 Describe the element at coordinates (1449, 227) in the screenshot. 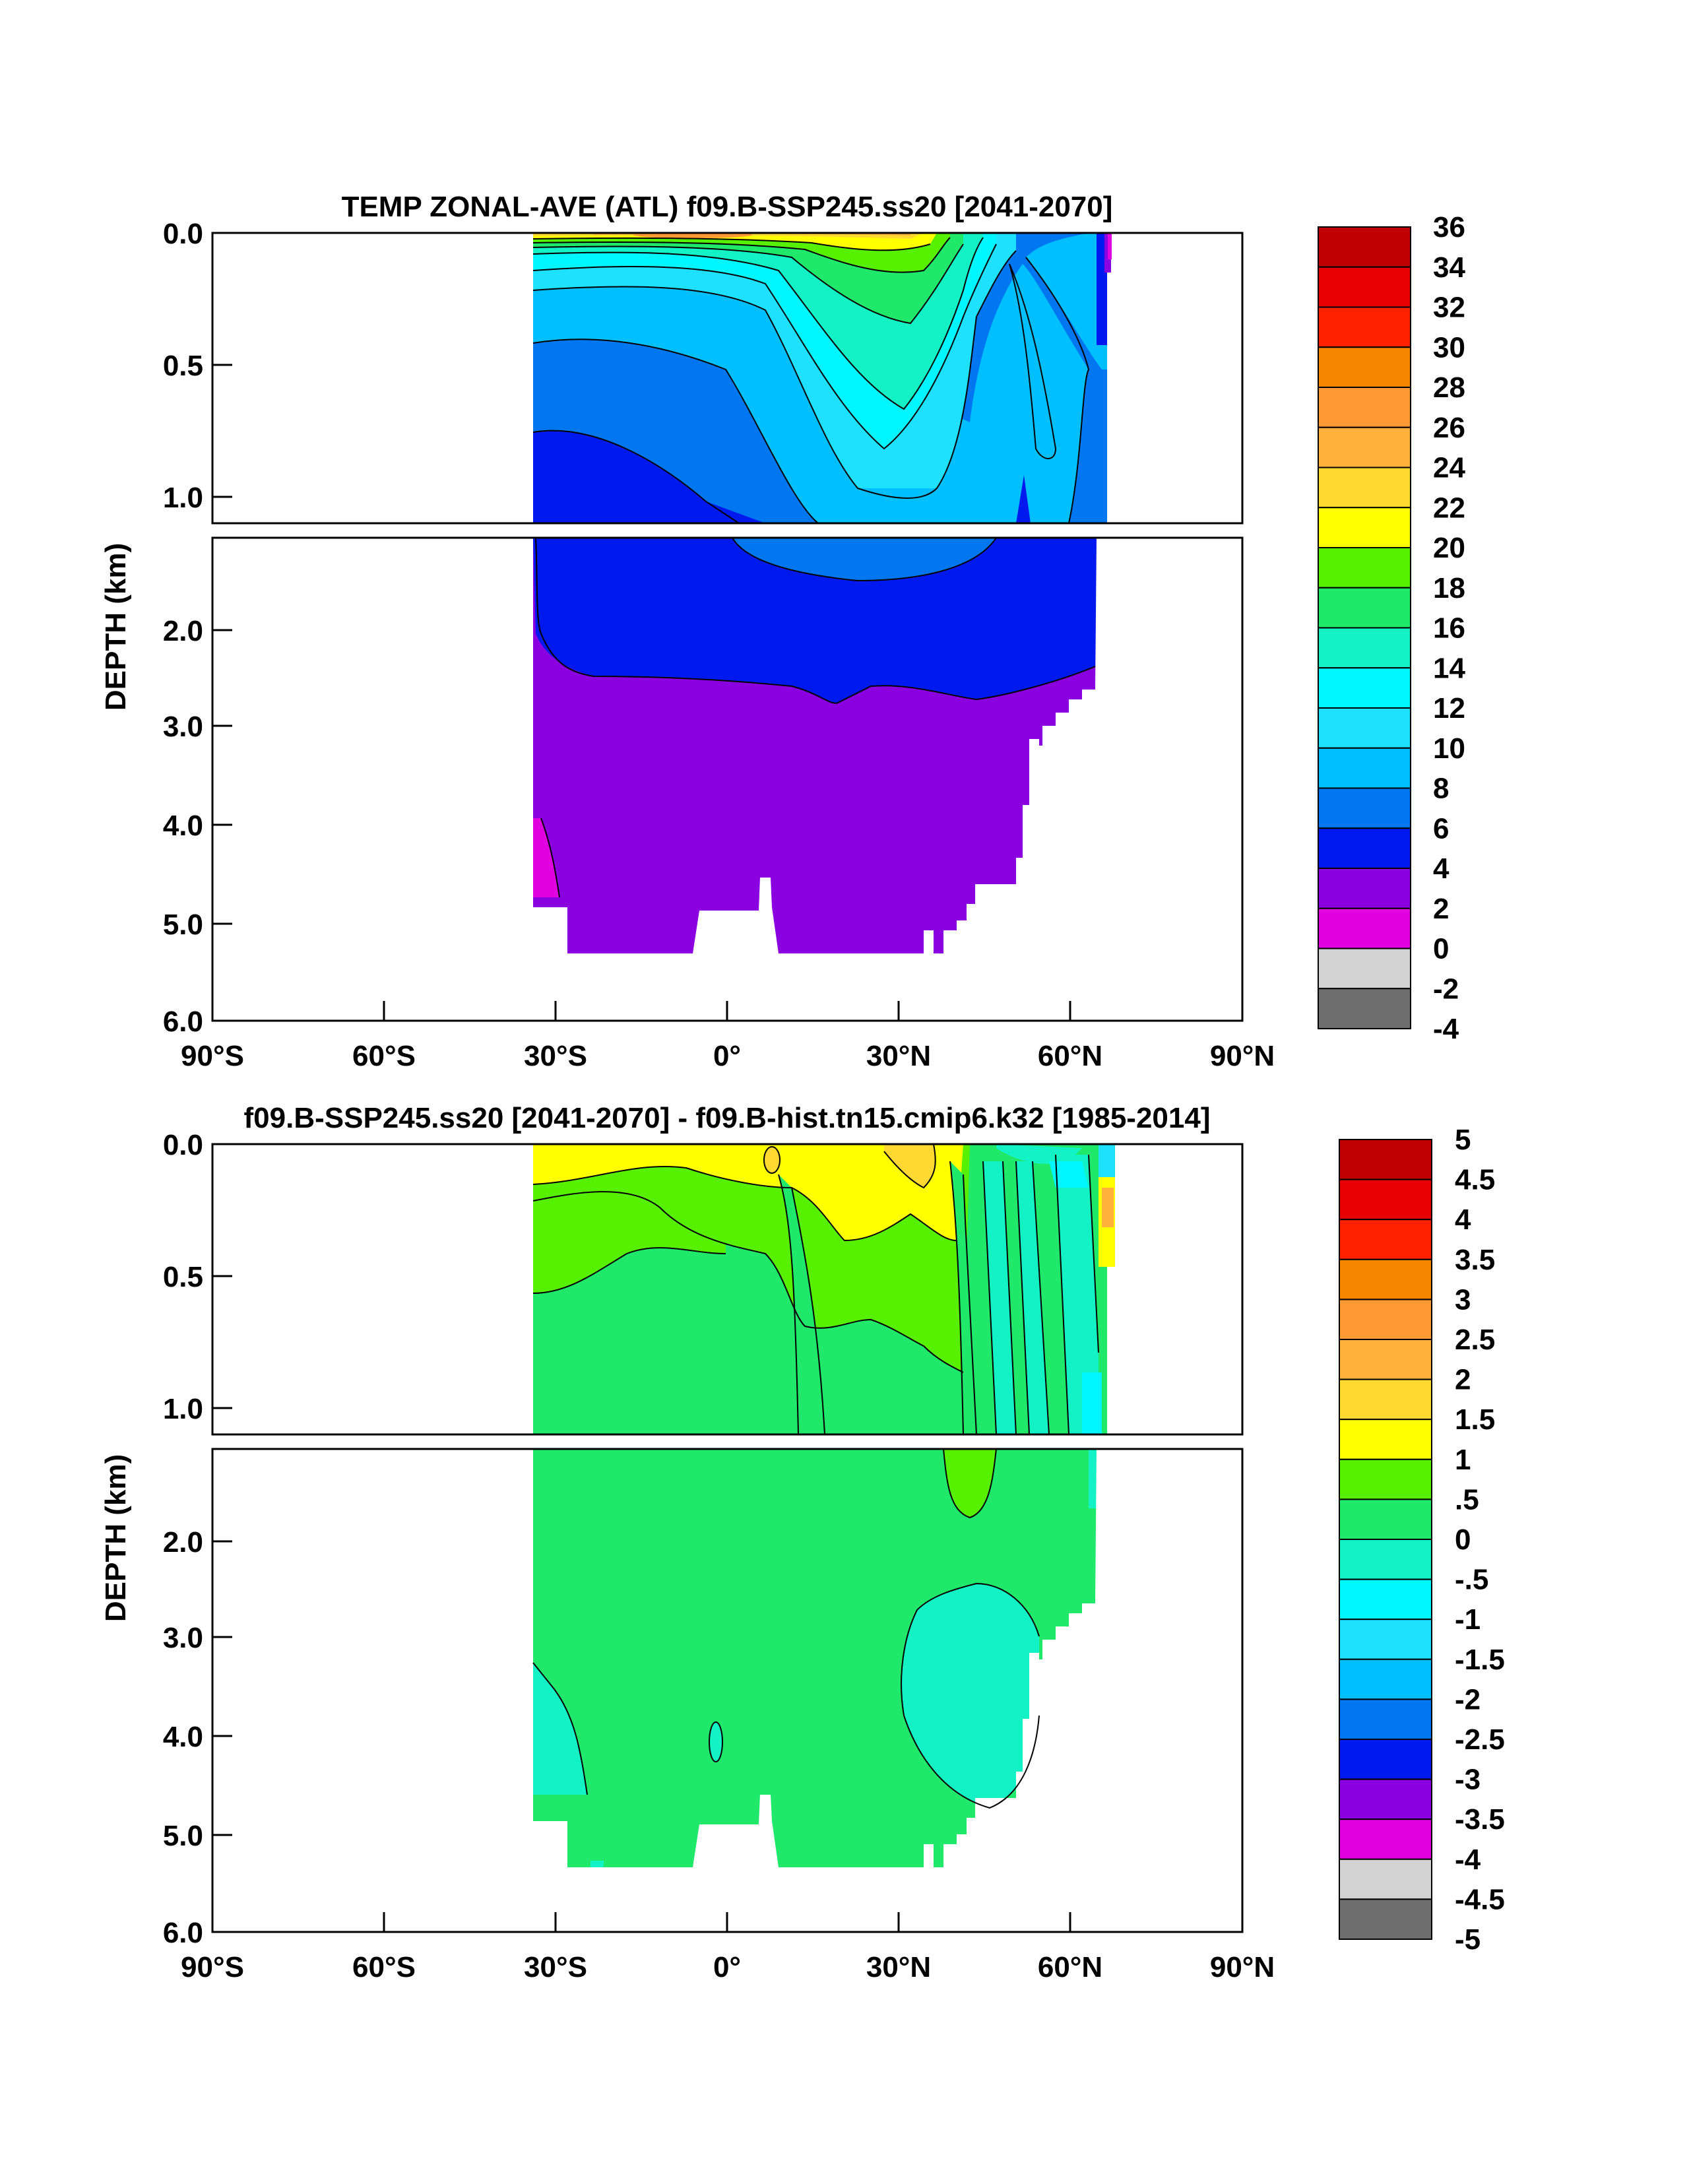

I see `colorbar-label: 36` at that location.